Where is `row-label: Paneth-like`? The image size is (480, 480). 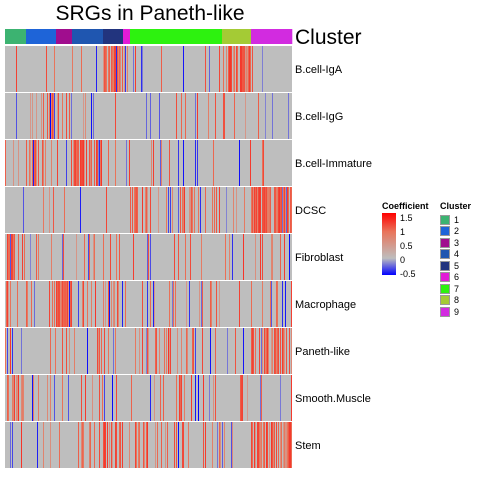
row-label: Paneth-like is located at coordinates (323, 351).